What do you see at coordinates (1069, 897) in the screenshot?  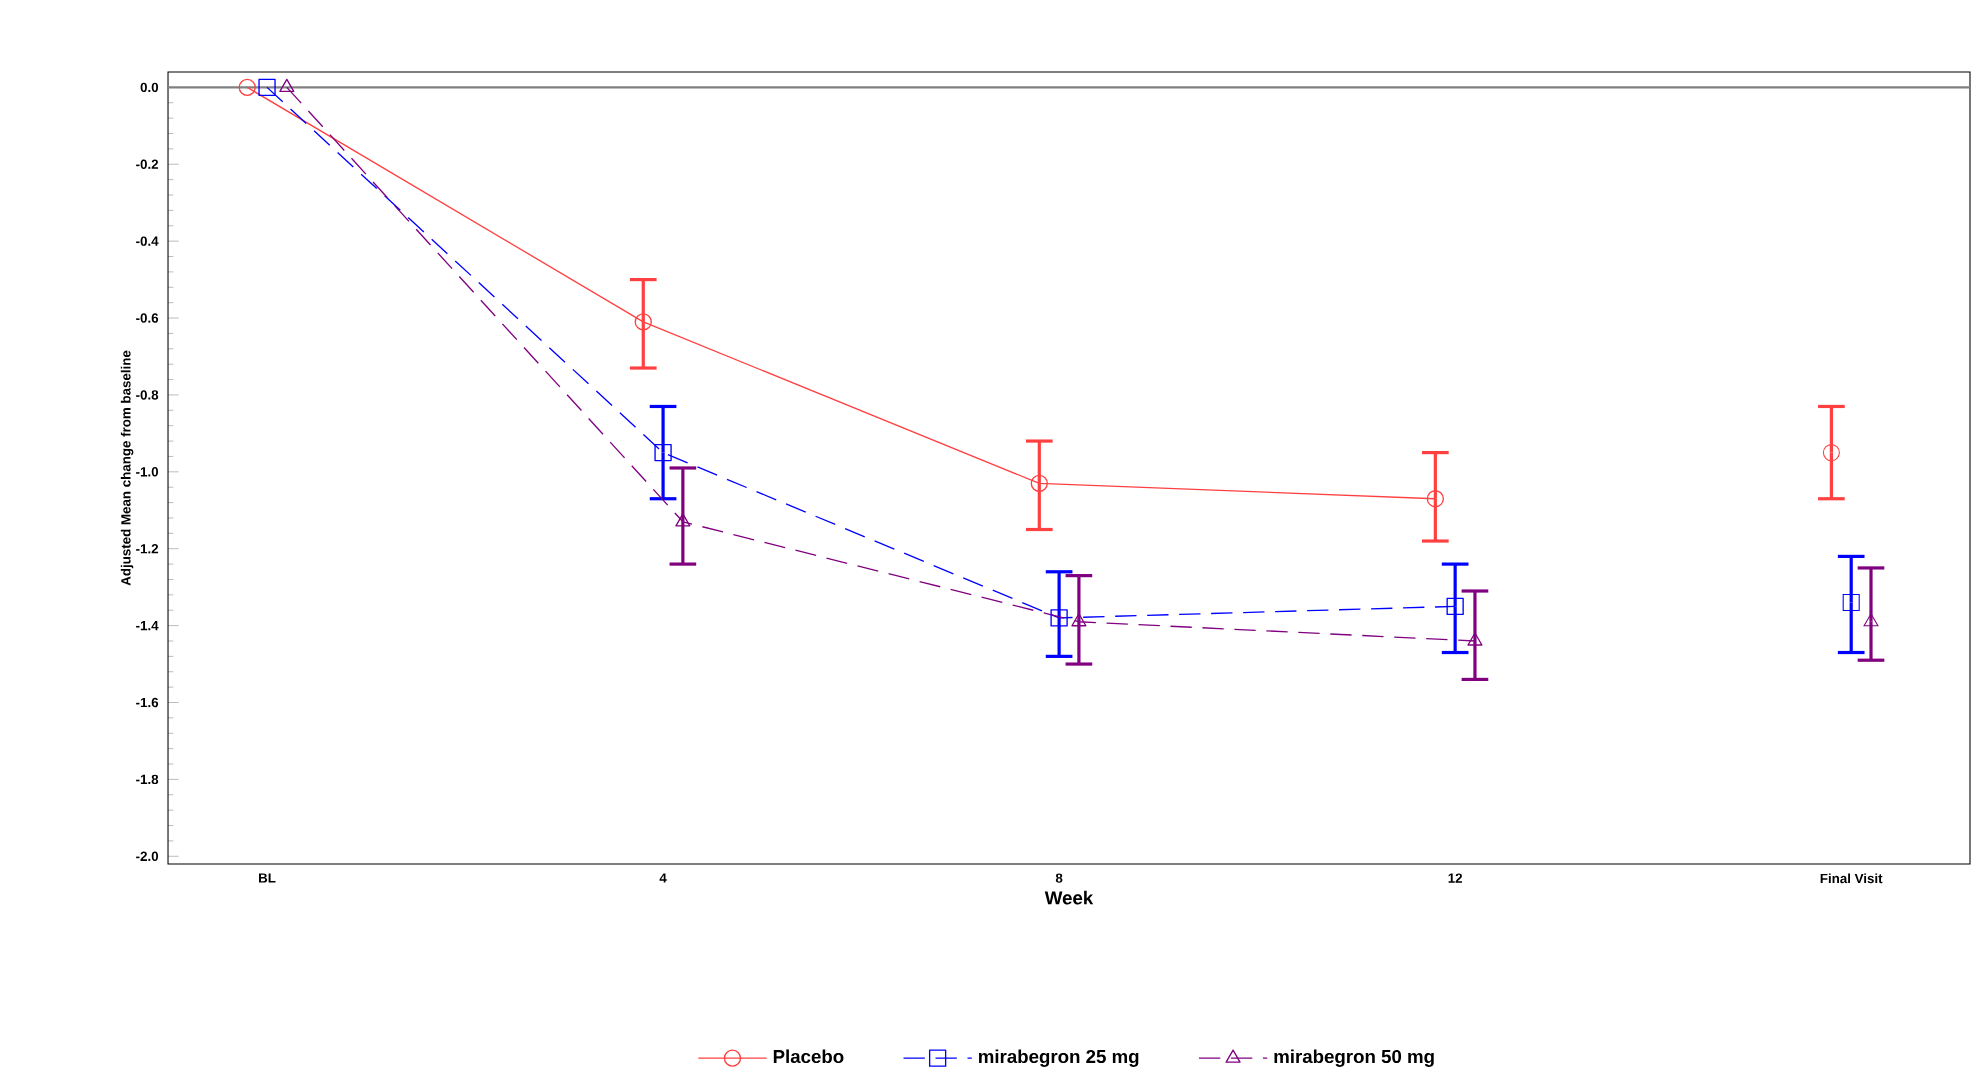 I see `x-axis-title: Week` at bounding box center [1069, 897].